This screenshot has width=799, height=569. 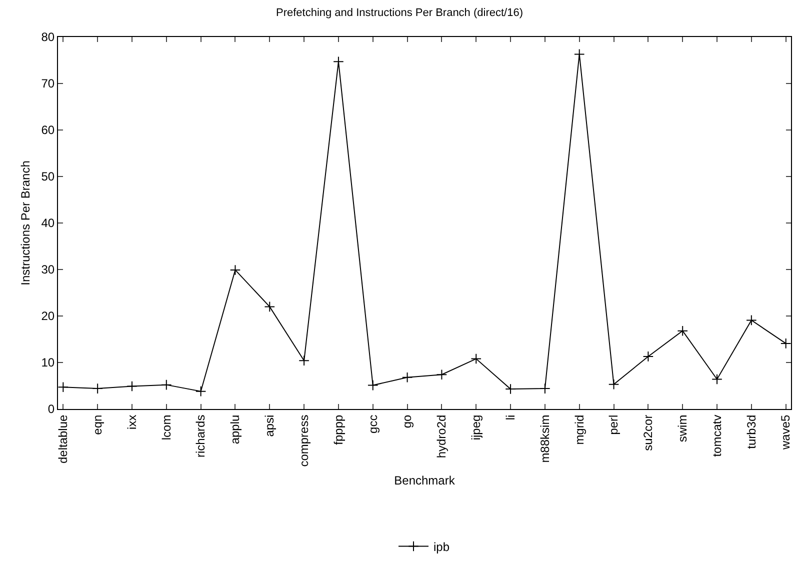 What do you see at coordinates (476, 427) in the screenshot?
I see `x-tick-label: ijpeg` at bounding box center [476, 427].